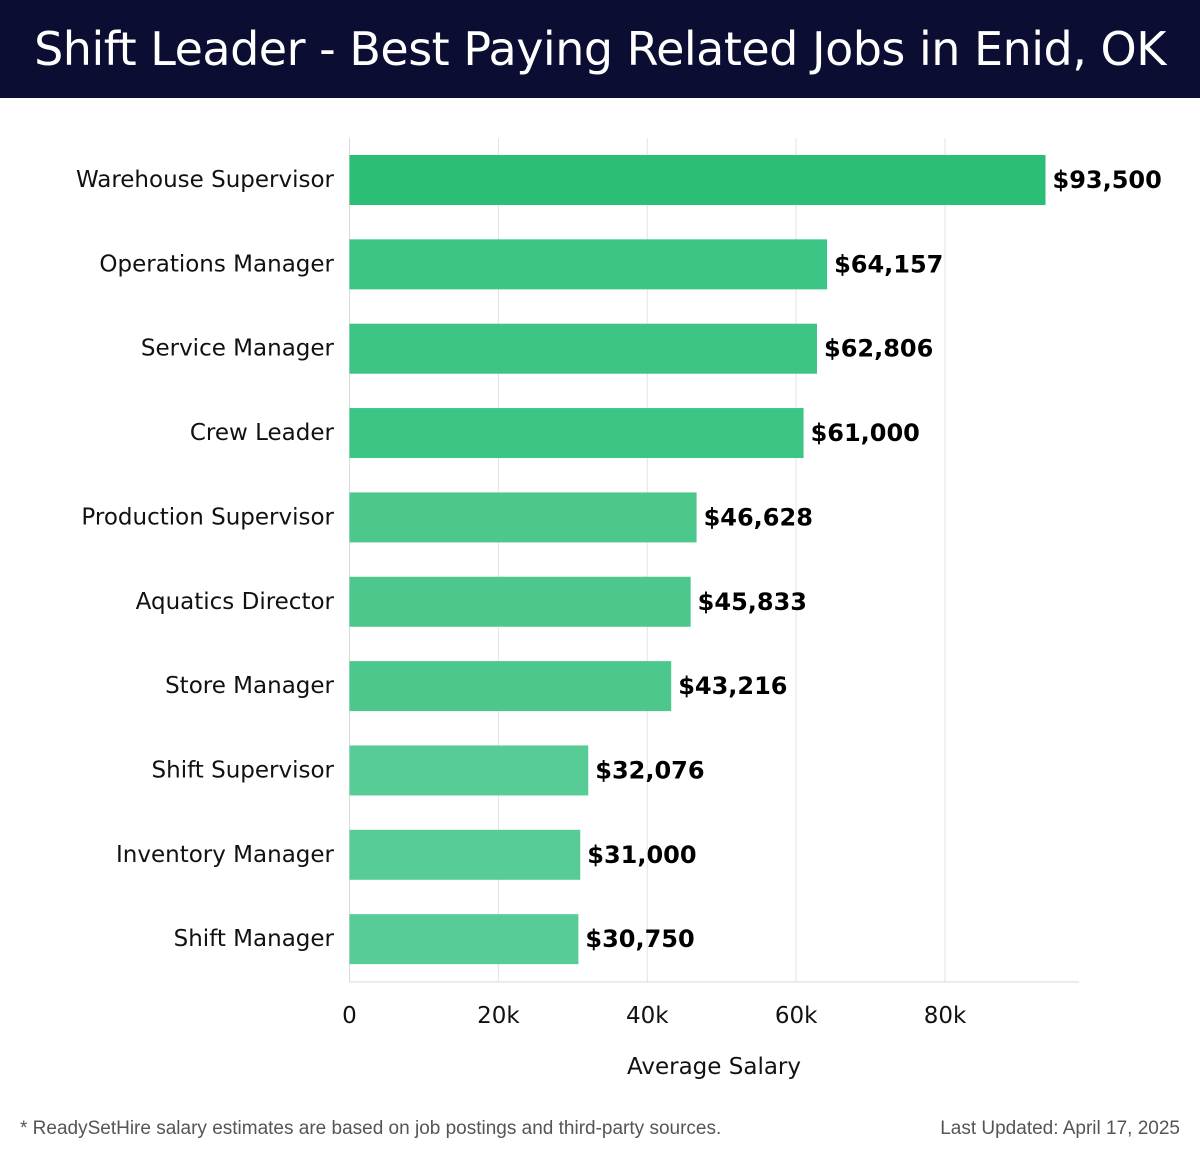 The height and width of the screenshot is (1158, 1200). I want to click on value-label: $43,216, so click(732, 686).